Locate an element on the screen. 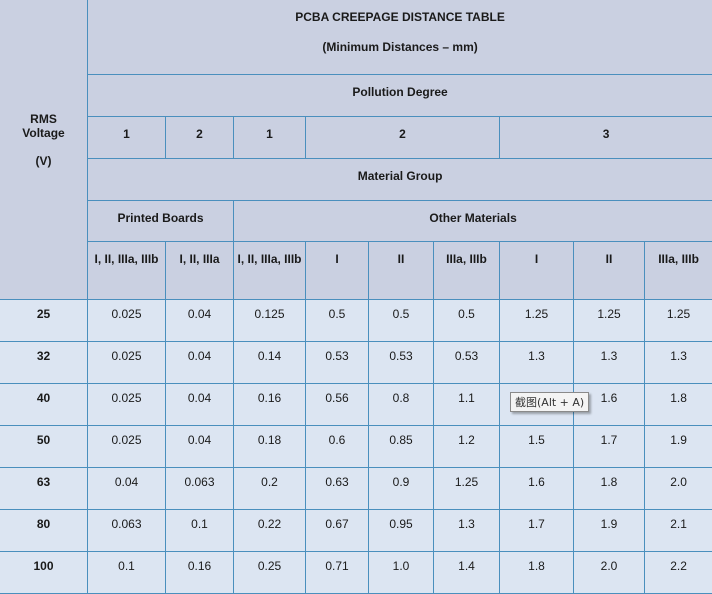 The width and height of the screenshot is (712, 594). distance-cell: 0.85 is located at coordinates (401, 447).